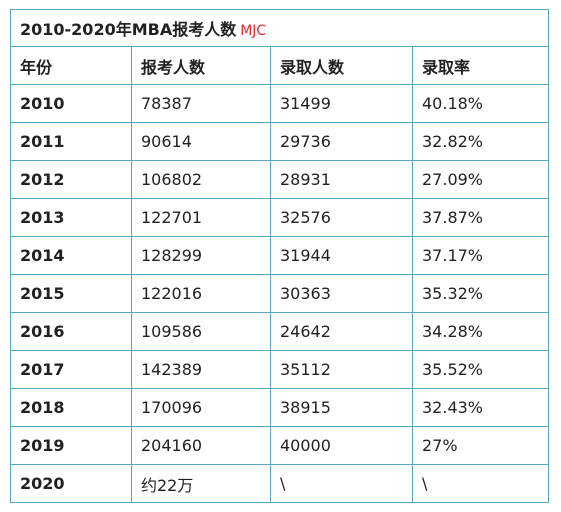 This screenshot has width=561, height=512. Describe the element at coordinates (71, 65) in the screenshot. I see `header-year: 年份` at that location.